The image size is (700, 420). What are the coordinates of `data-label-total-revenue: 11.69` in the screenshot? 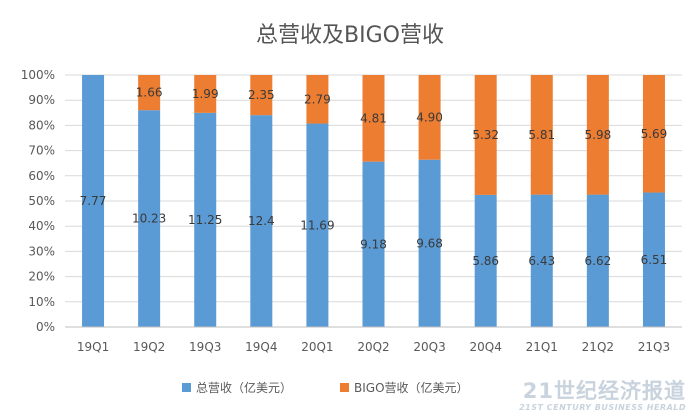 It's located at (317, 225).